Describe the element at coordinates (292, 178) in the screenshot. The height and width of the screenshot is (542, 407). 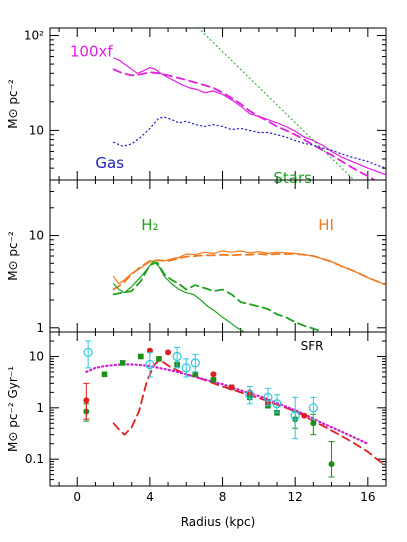
I see `annotation-label: Stars` at that location.